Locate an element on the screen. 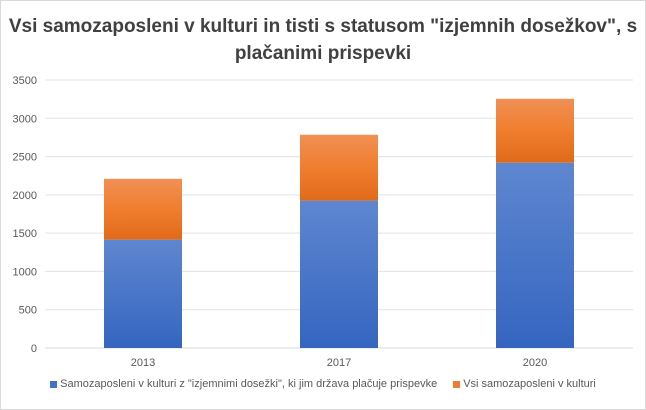  y-tick-label: 500 is located at coordinates (28, 311).